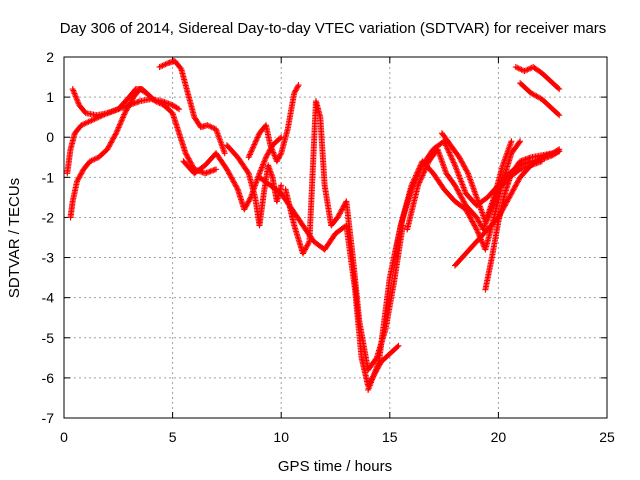 This screenshot has height=480, width=640. What do you see at coordinates (476, 177) in the screenshot?
I see `series-arc13` at bounding box center [476, 177].